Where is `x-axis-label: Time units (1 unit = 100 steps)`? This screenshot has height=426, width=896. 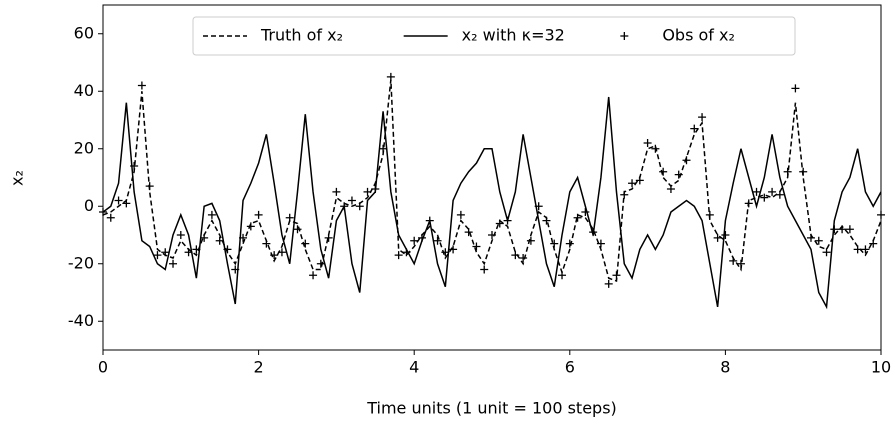 x-axis-label: Time units (1 unit = 100 steps) is located at coordinates (491, 408).